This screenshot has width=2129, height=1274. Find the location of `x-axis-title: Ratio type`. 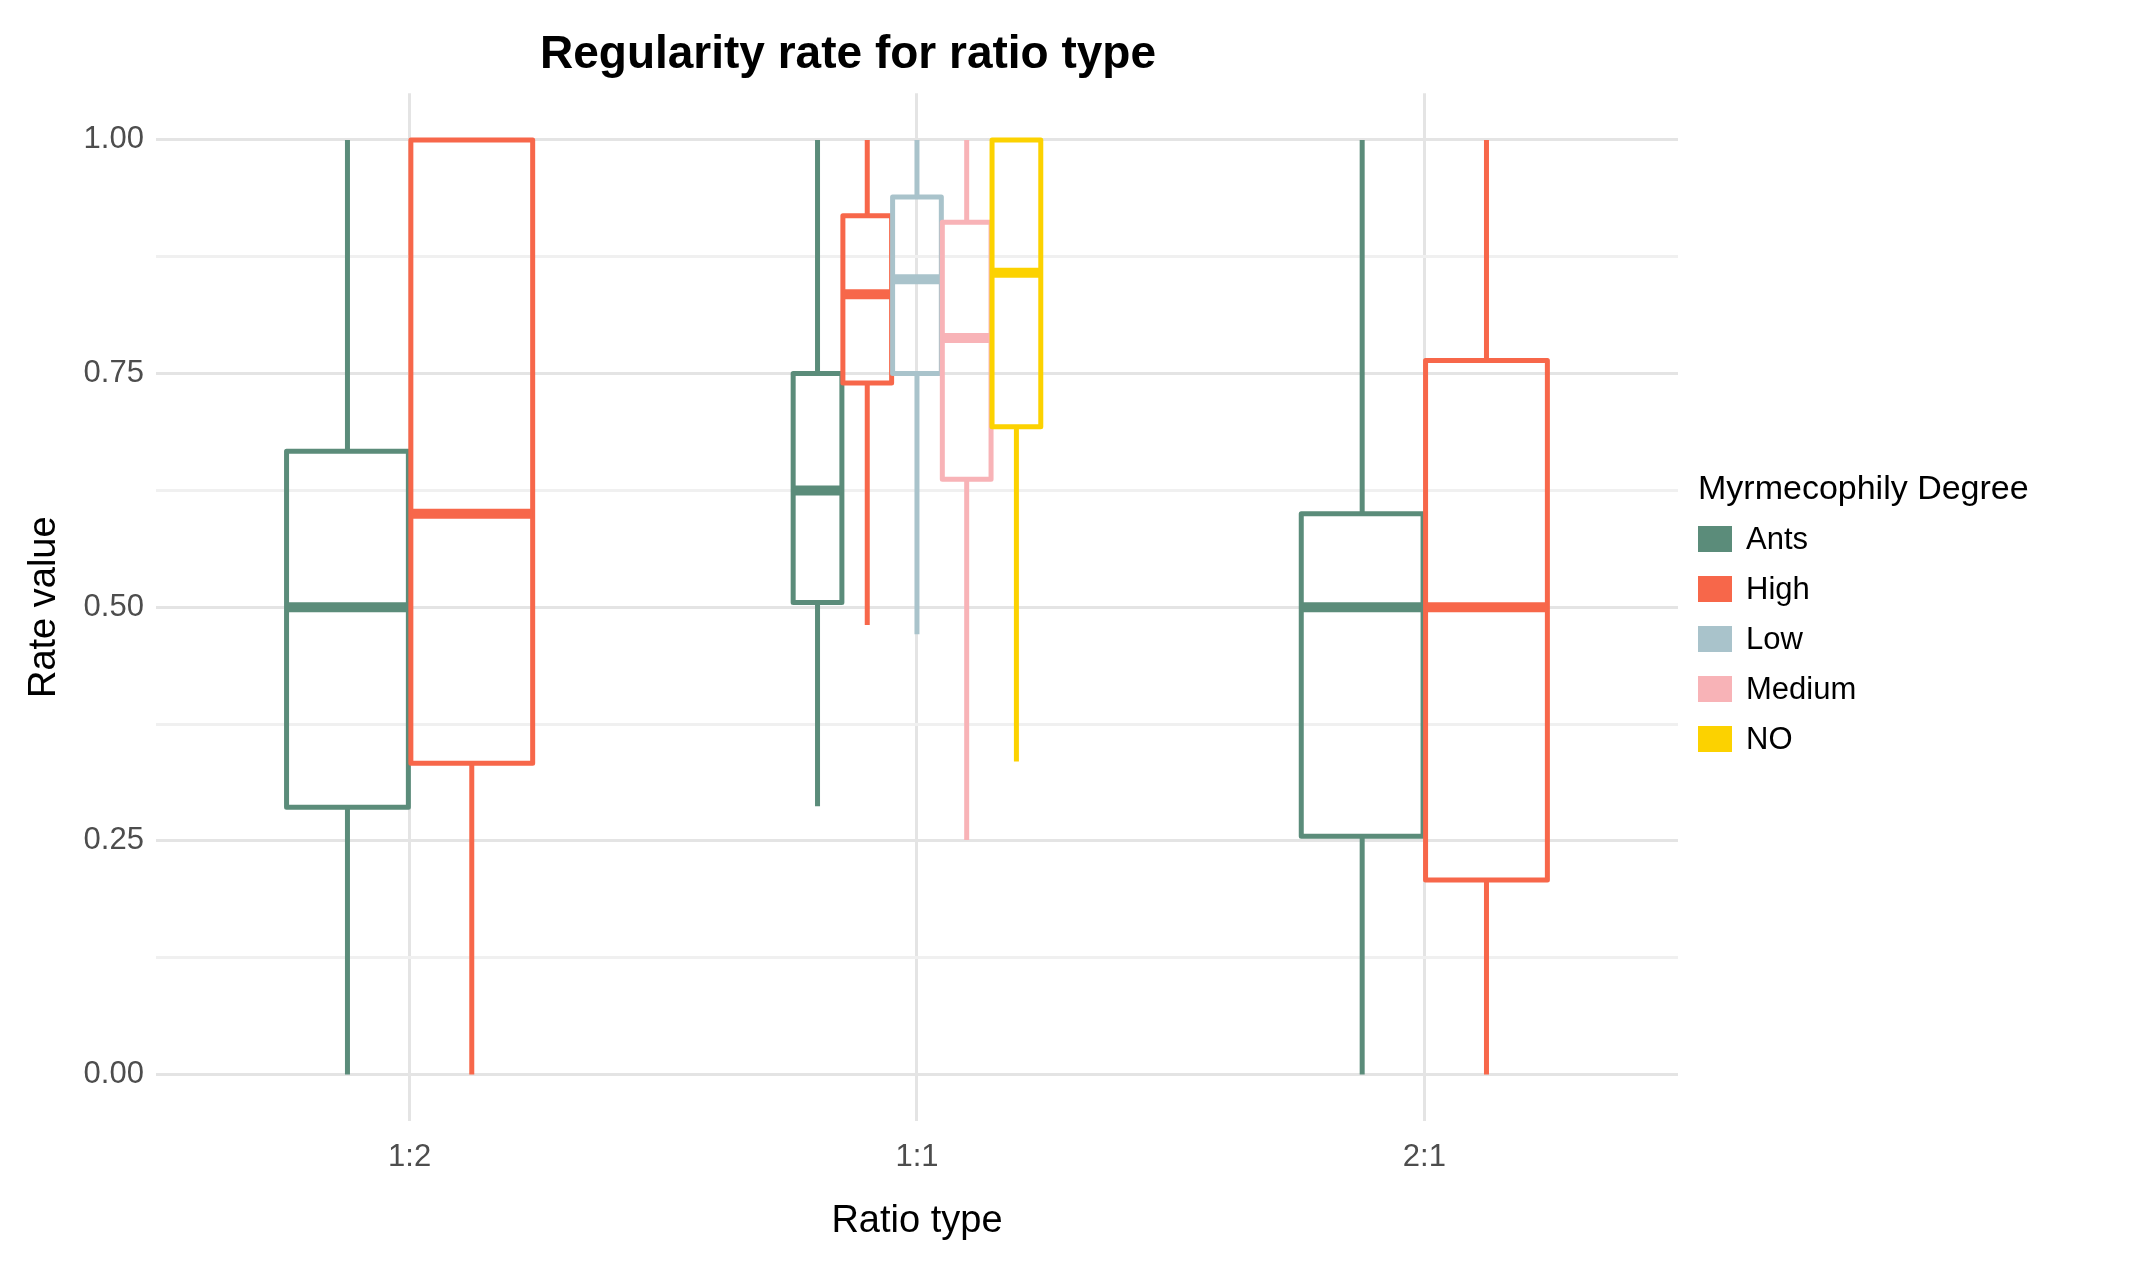

x-axis-title: Ratio type is located at coordinates (917, 1218).